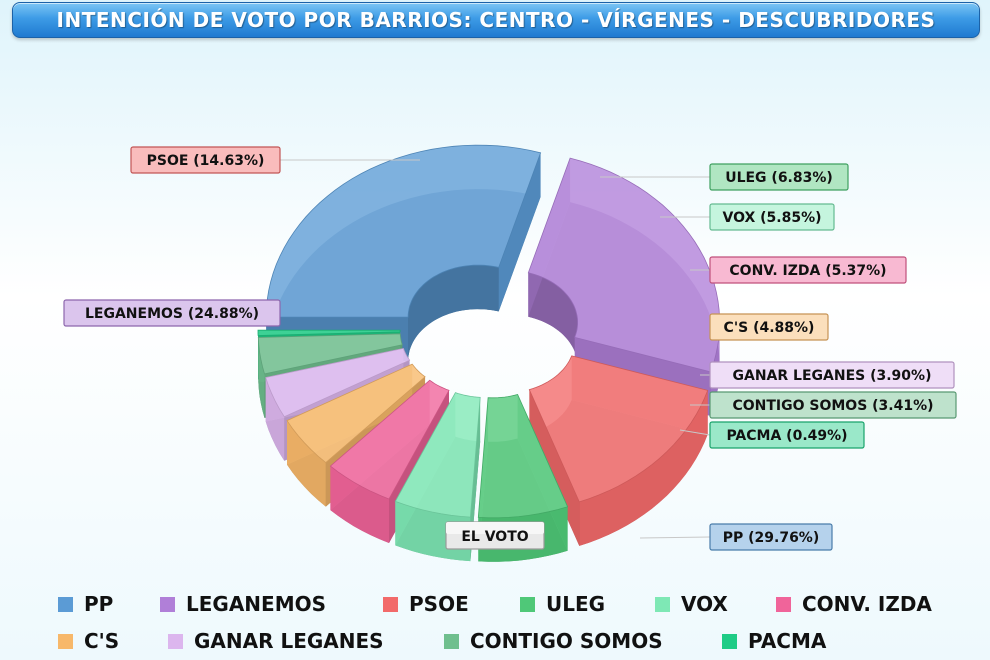 This screenshot has height=660, width=990. Describe the element at coordinates (704, 604) in the screenshot. I see `legend-label: VOX` at that location.